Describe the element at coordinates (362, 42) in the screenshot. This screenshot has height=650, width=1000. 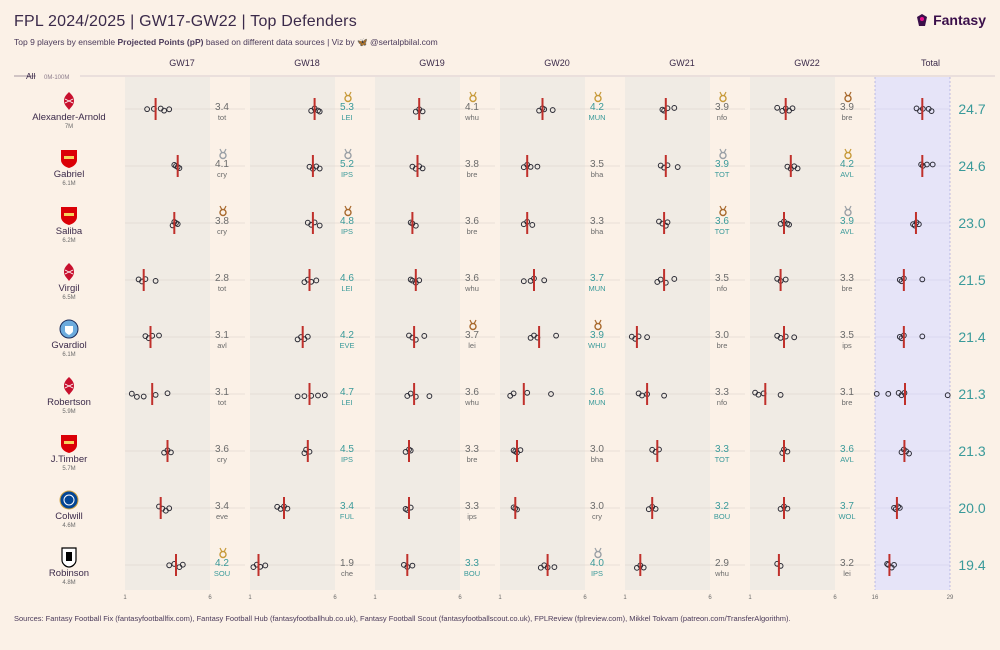
I see `butterfly-icon: 🦋` at that location.